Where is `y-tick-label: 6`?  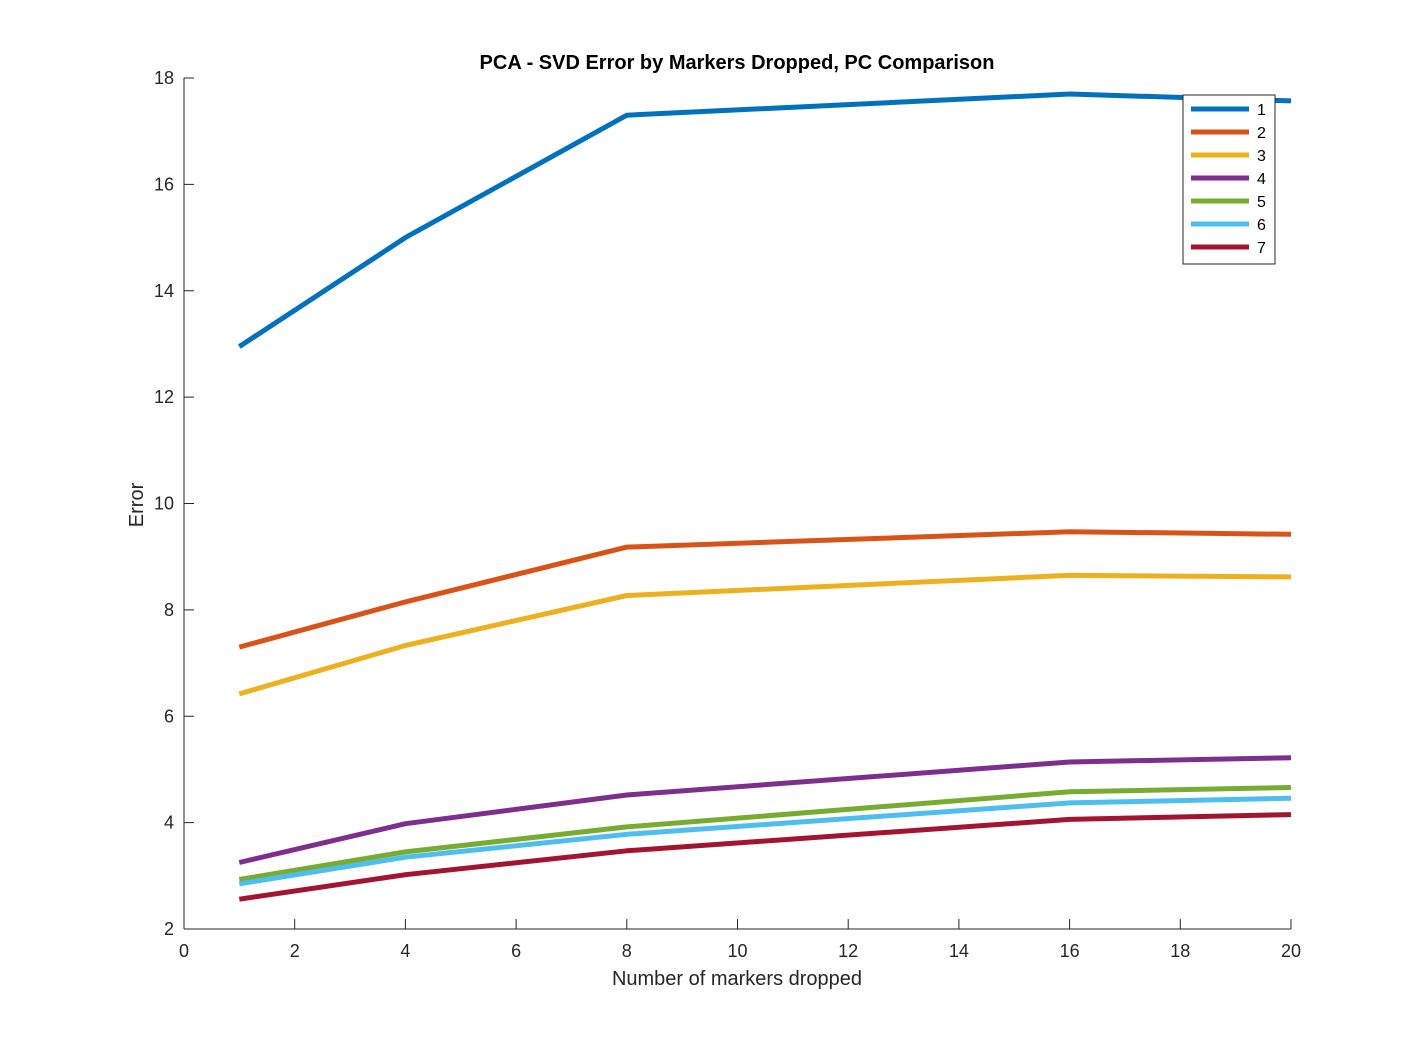 y-tick-label: 6 is located at coordinates (169, 716).